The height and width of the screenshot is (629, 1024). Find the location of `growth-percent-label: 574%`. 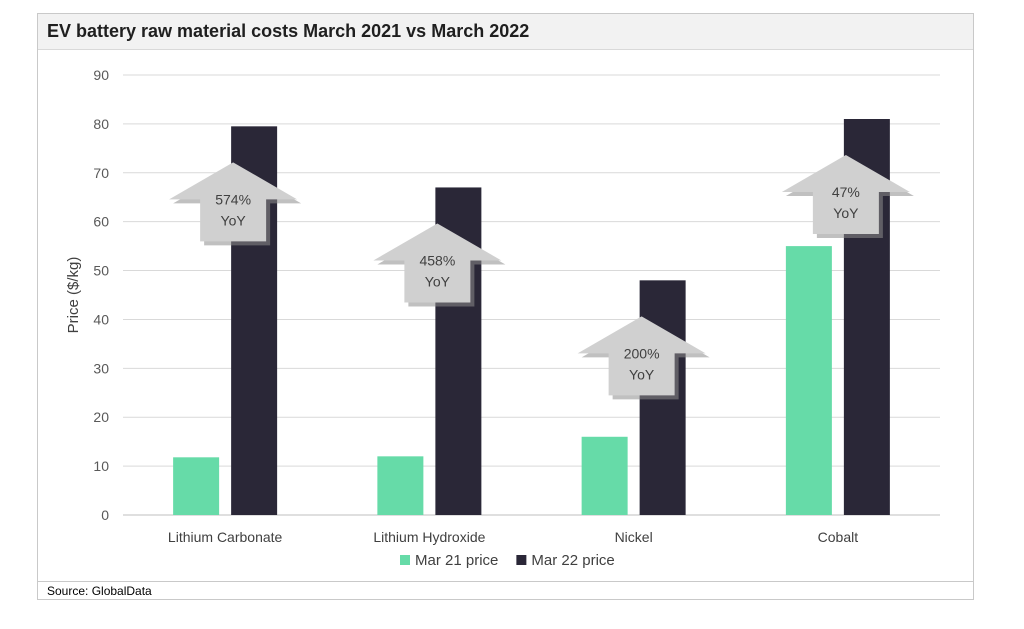

growth-percent-label: 574% is located at coordinates (233, 199).